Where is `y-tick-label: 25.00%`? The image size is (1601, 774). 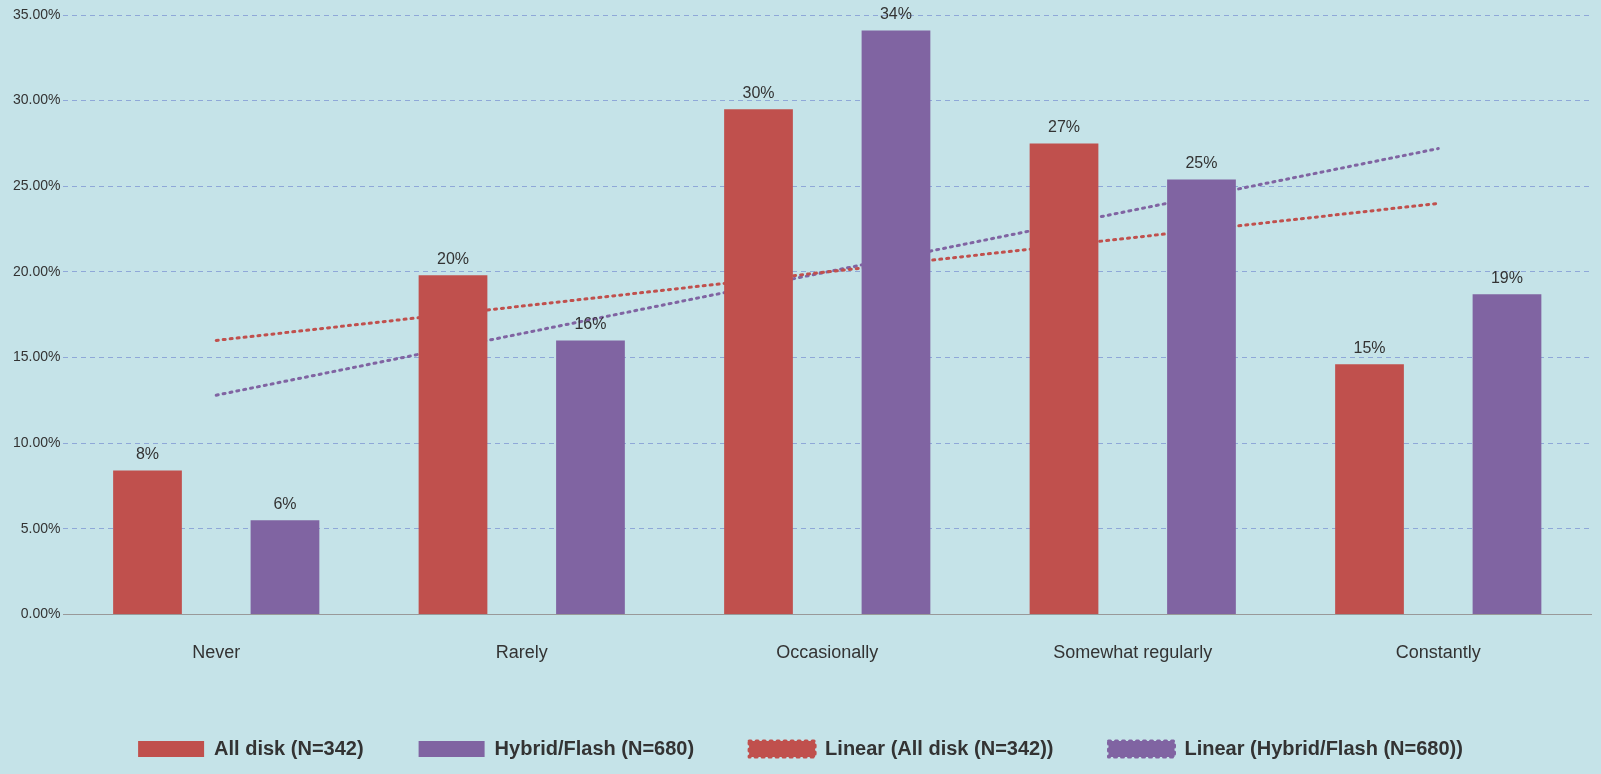 y-tick-label: 25.00% is located at coordinates (37, 185).